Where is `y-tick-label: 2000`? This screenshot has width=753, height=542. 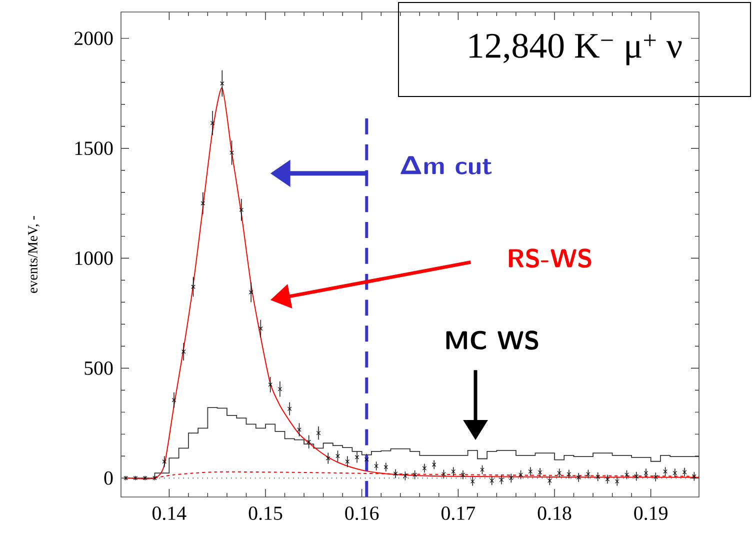 y-tick-label: 2000 is located at coordinates (93, 39).